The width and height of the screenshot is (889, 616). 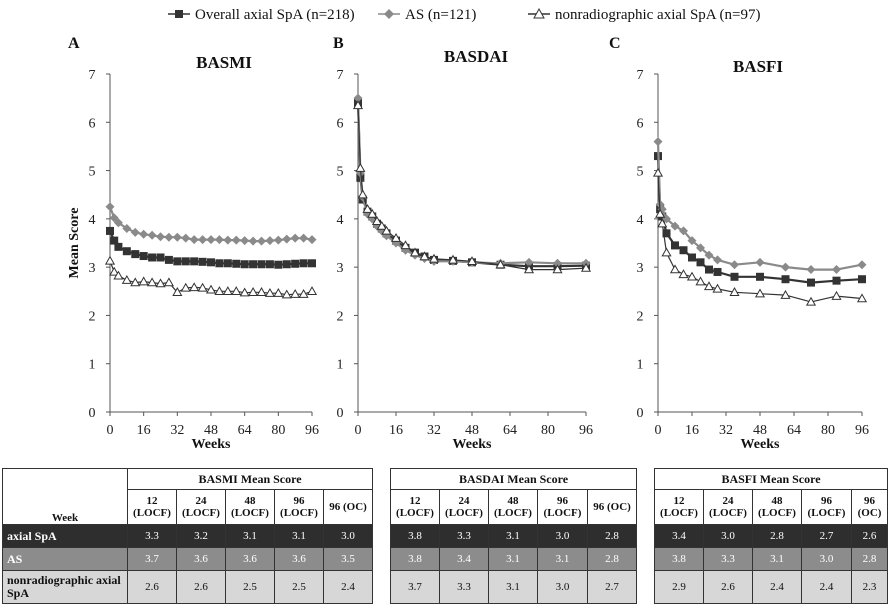 What do you see at coordinates (640, 123) in the screenshot?
I see `y-tick-label: 6` at bounding box center [640, 123].